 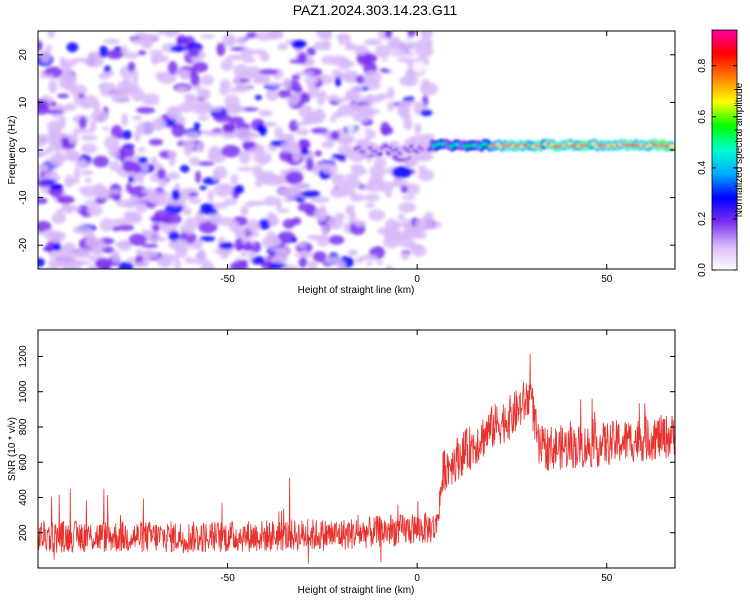 What do you see at coordinates (607, 578) in the screenshot?
I see `snr-x-tick-label: 50` at bounding box center [607, 578].